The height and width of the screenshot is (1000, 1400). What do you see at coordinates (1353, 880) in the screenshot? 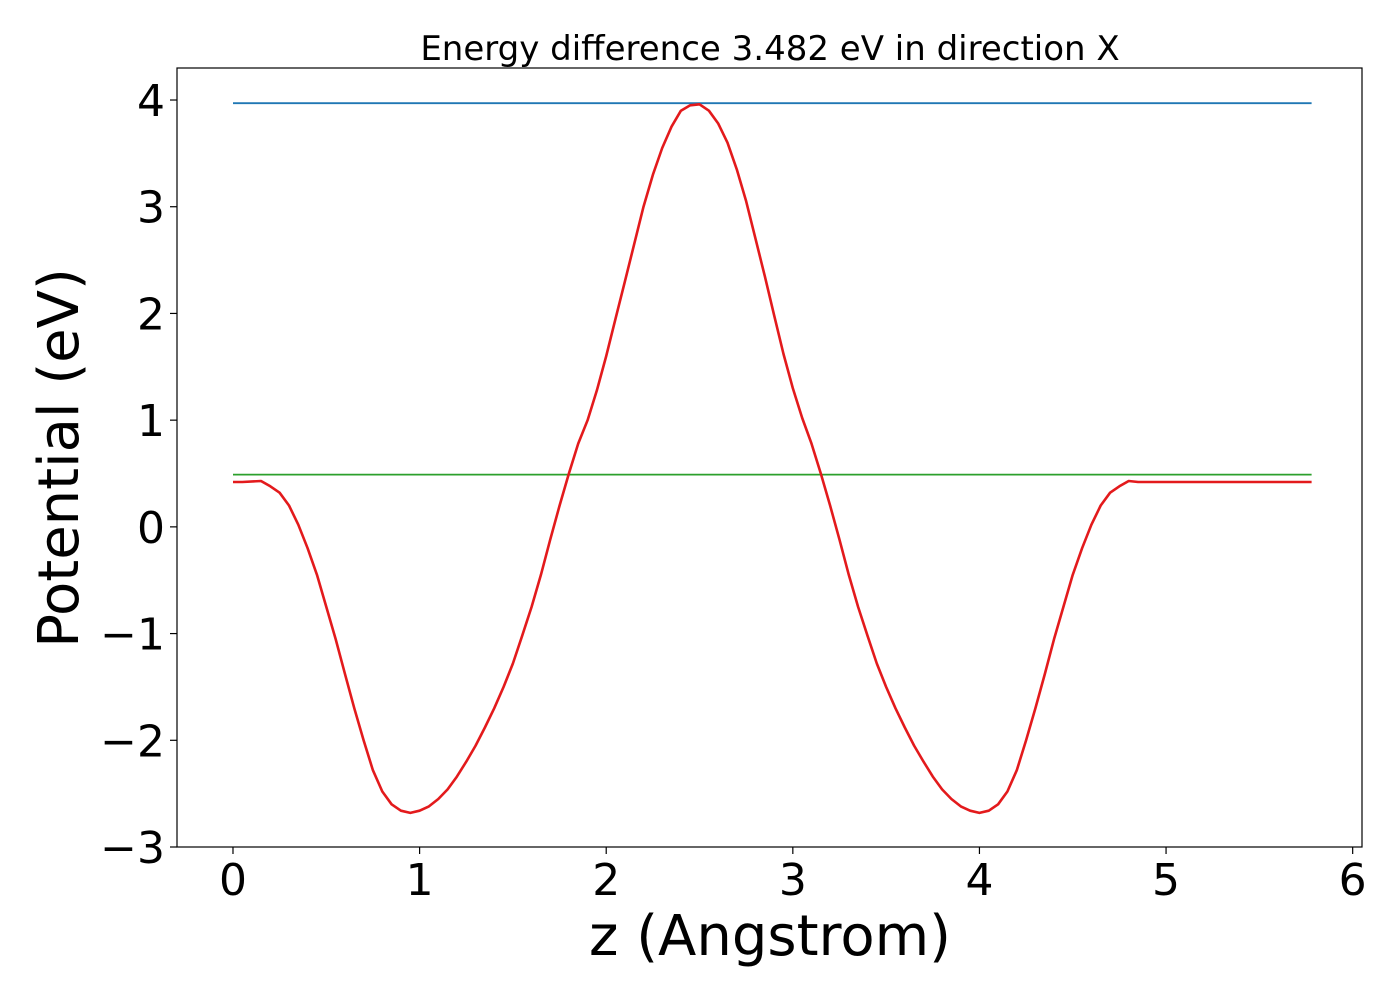
I see `x-tick-label: 6` at bounding box center [1353, 880].